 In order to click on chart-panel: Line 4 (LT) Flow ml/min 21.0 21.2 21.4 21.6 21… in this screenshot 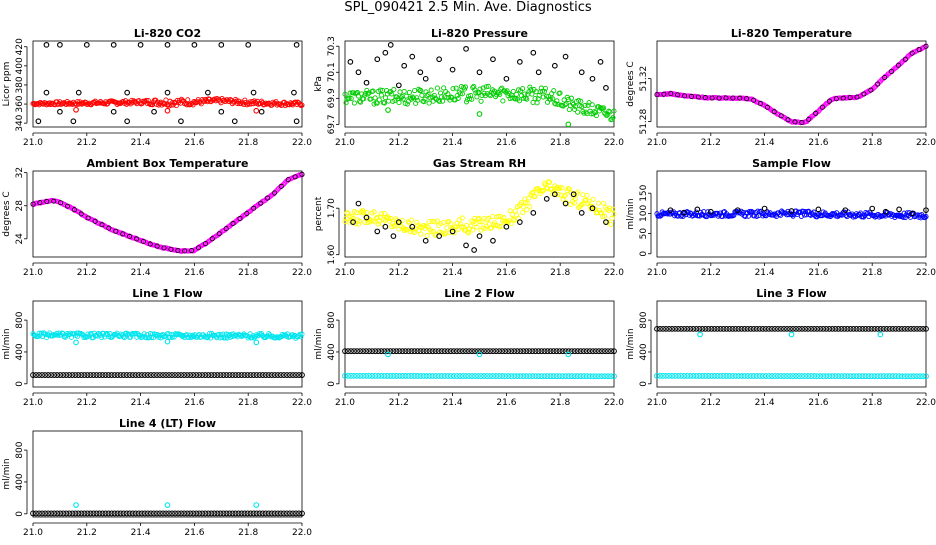, I will do `click(156, 480)`.